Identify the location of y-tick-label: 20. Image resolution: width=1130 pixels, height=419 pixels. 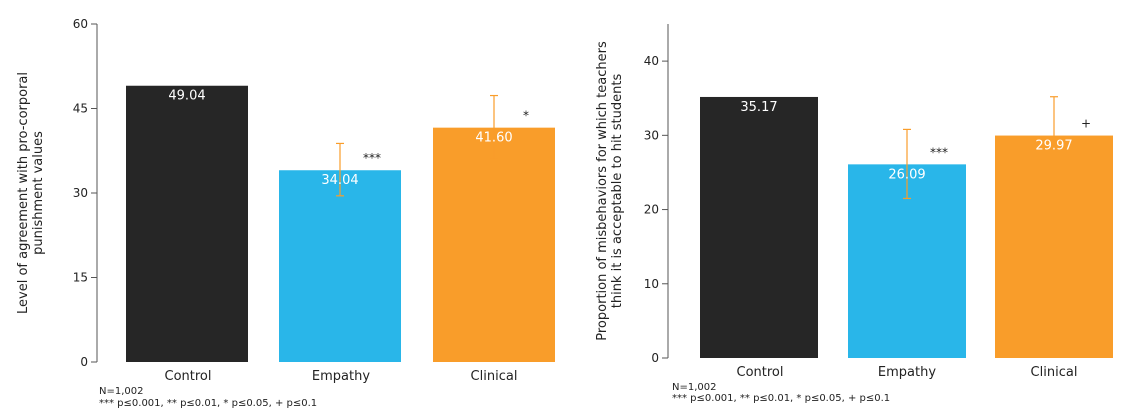
(651, 210).